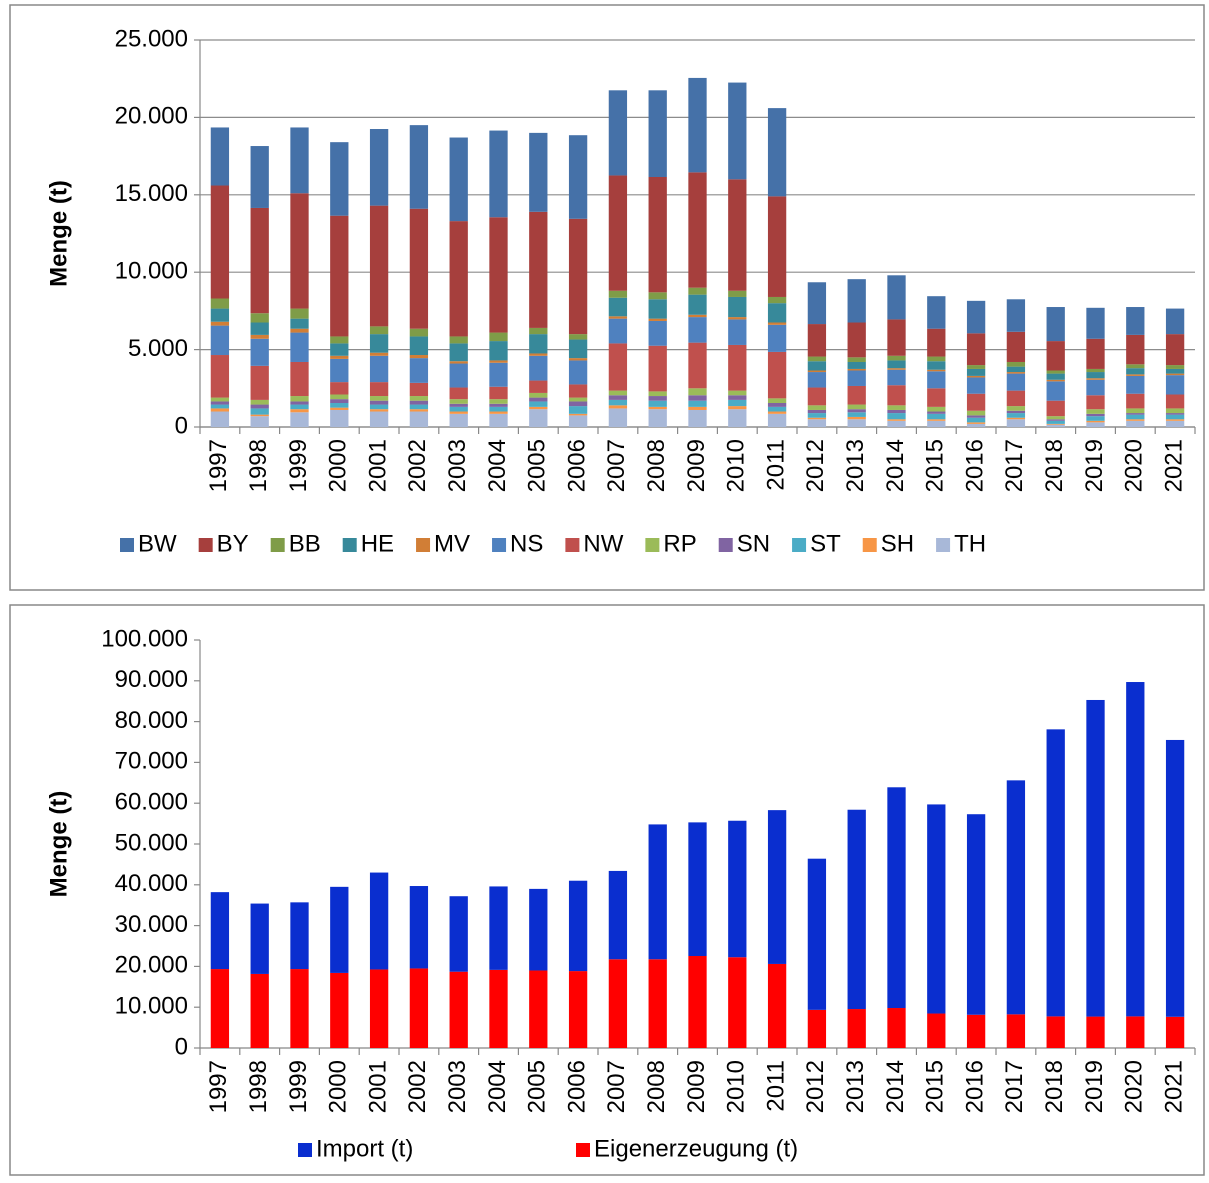 This screenshot has height=1183, width=1209. I want to click on y-tick-label: 25.000, so click(151, 38).